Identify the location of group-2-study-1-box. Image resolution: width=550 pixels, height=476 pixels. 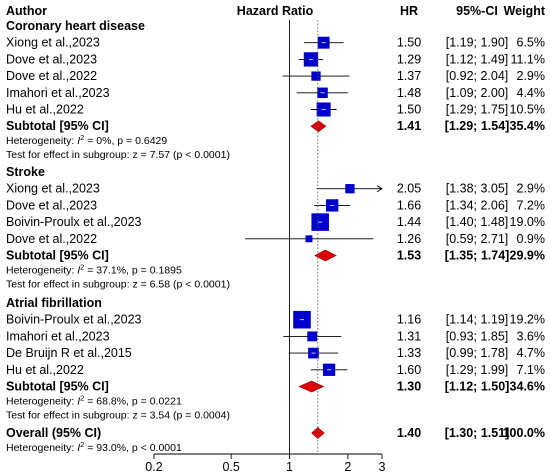
(350, 189).